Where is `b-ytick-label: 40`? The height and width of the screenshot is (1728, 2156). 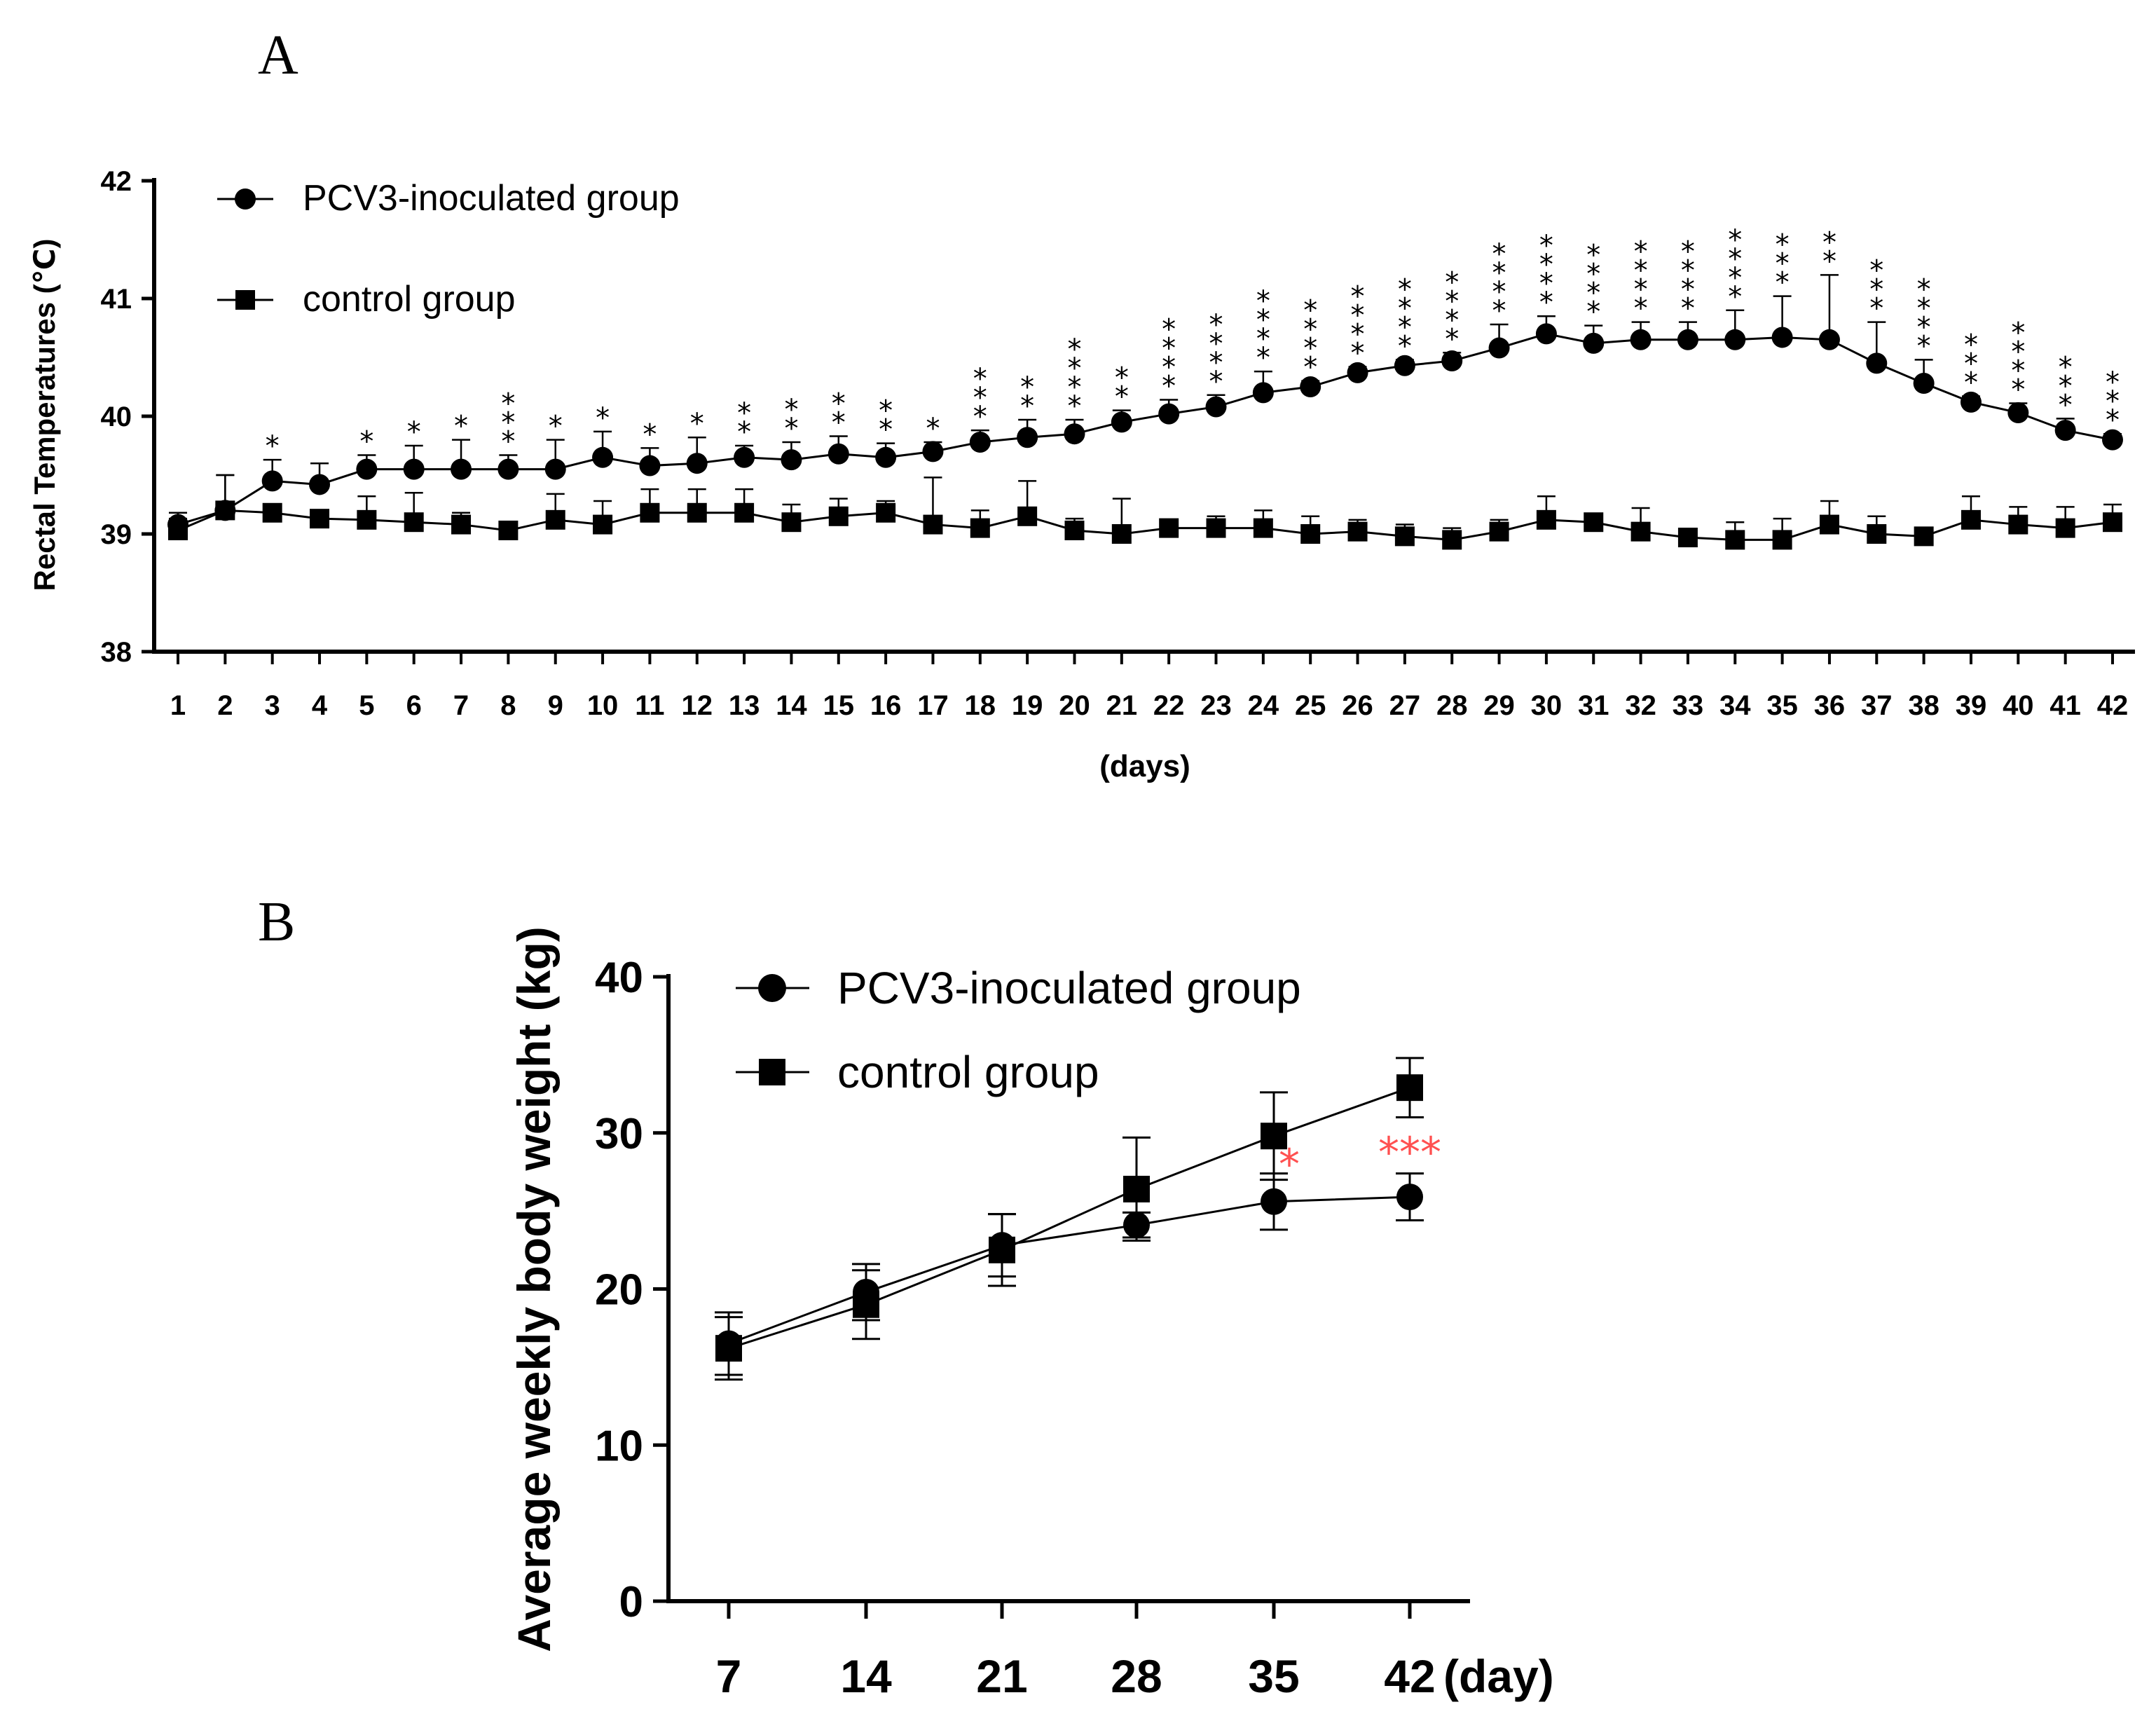 b-ytick-label: 40 is located at coordinates (619, 978).